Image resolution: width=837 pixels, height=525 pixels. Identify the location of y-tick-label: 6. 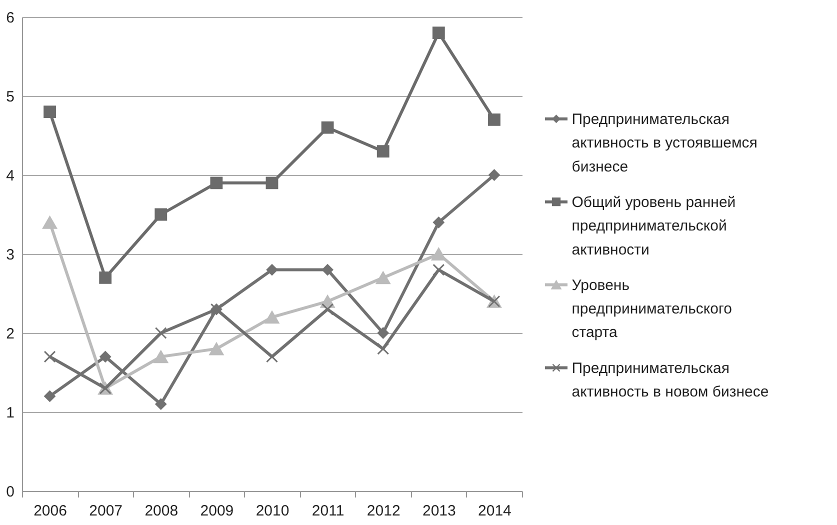
(10, 18).